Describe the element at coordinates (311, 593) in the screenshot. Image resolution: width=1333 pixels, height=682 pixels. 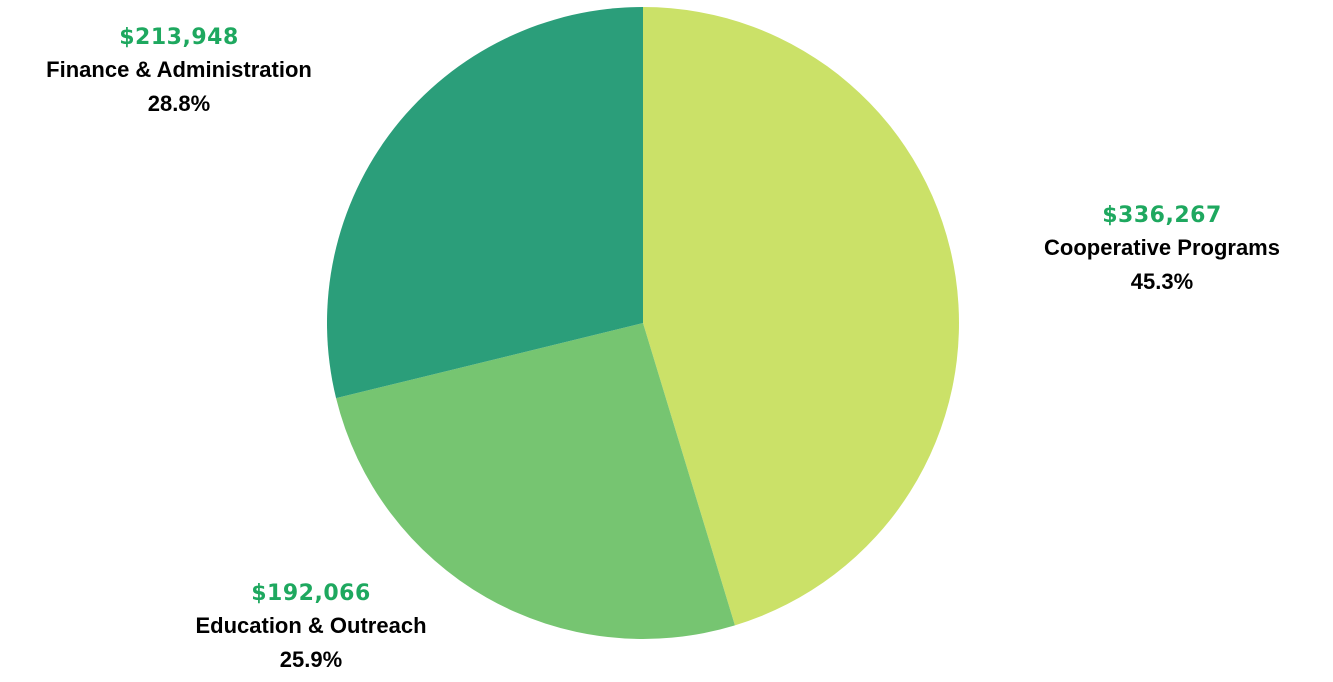
I see `slice-value-label: $192,066` at that location.